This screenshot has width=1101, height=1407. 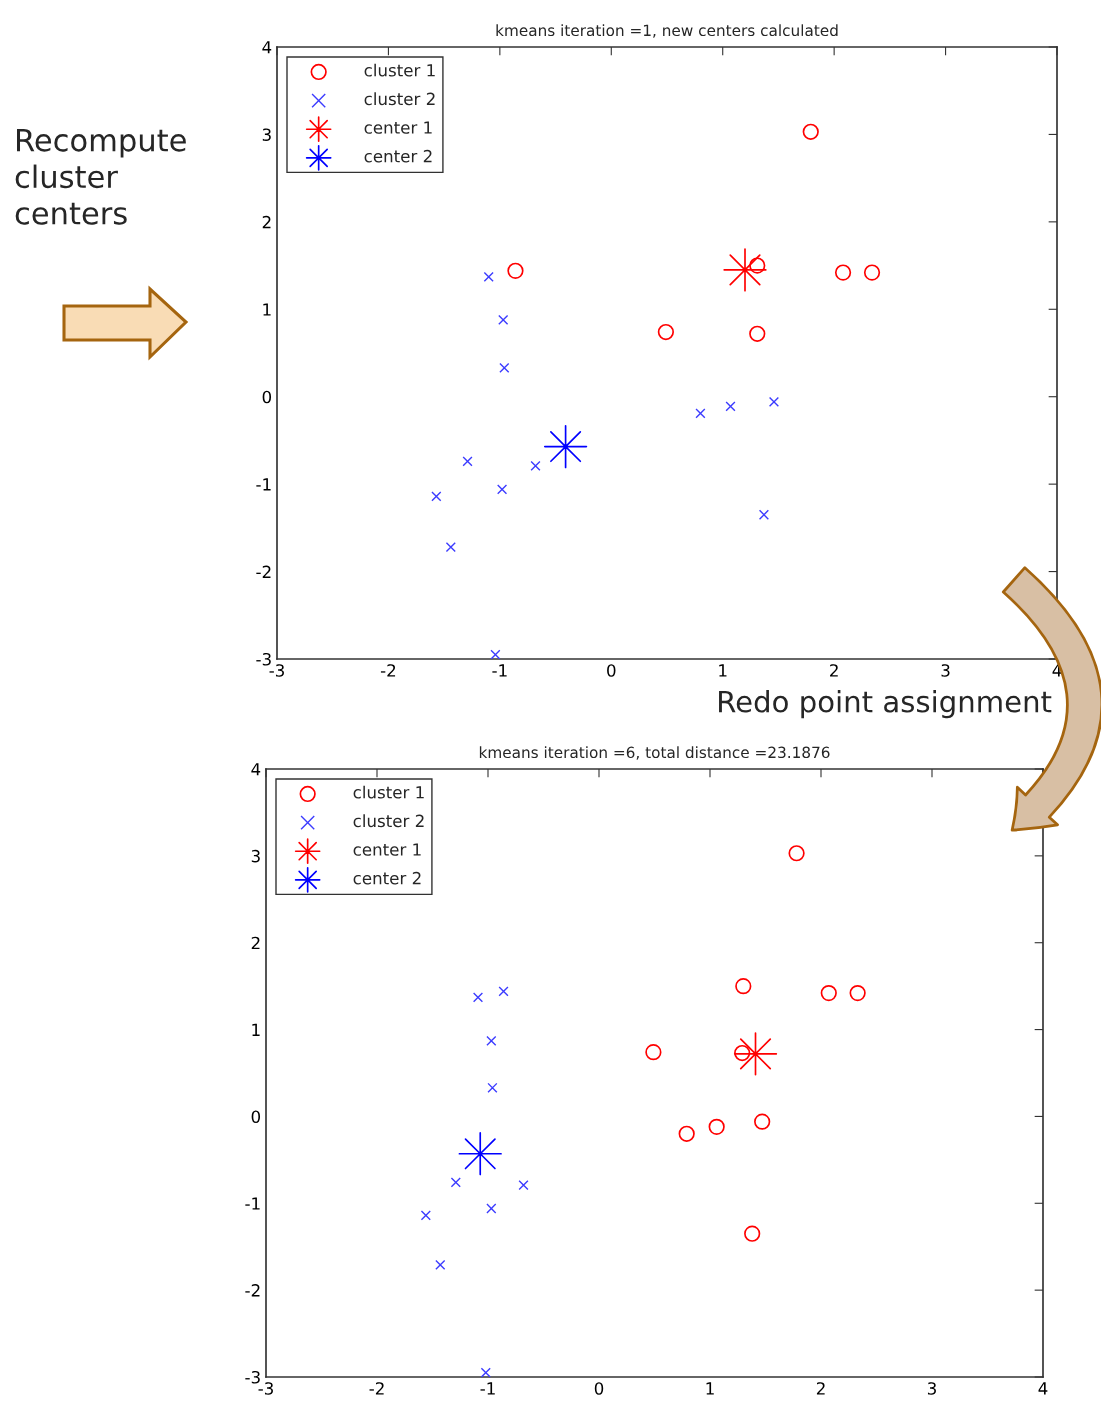 I want to click on text: Redo point assignment, so click(x=885, y=704).